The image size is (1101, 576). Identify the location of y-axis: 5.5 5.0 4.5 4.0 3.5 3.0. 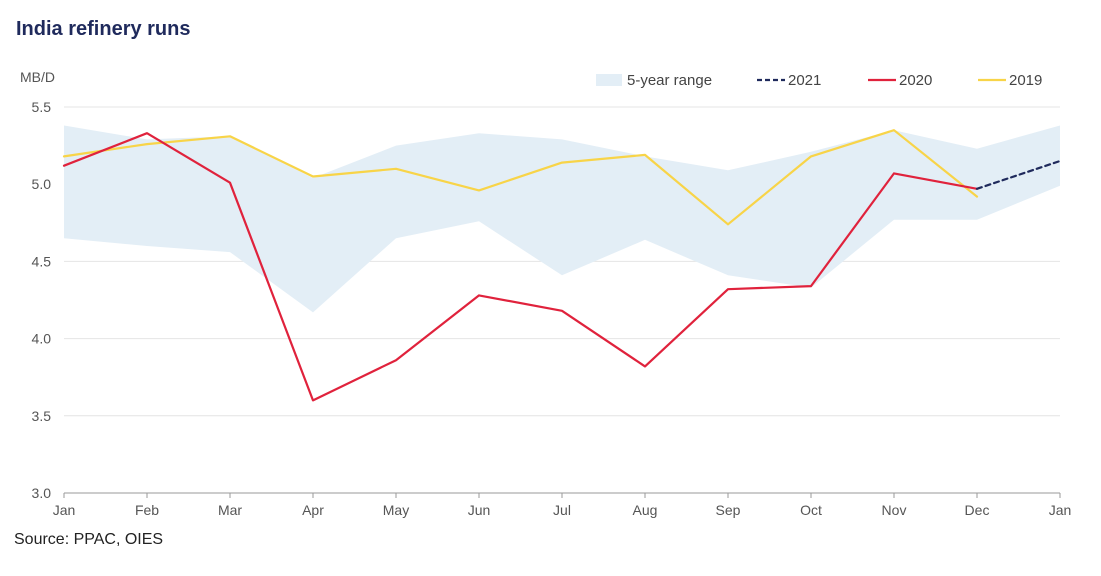
(42, 300).